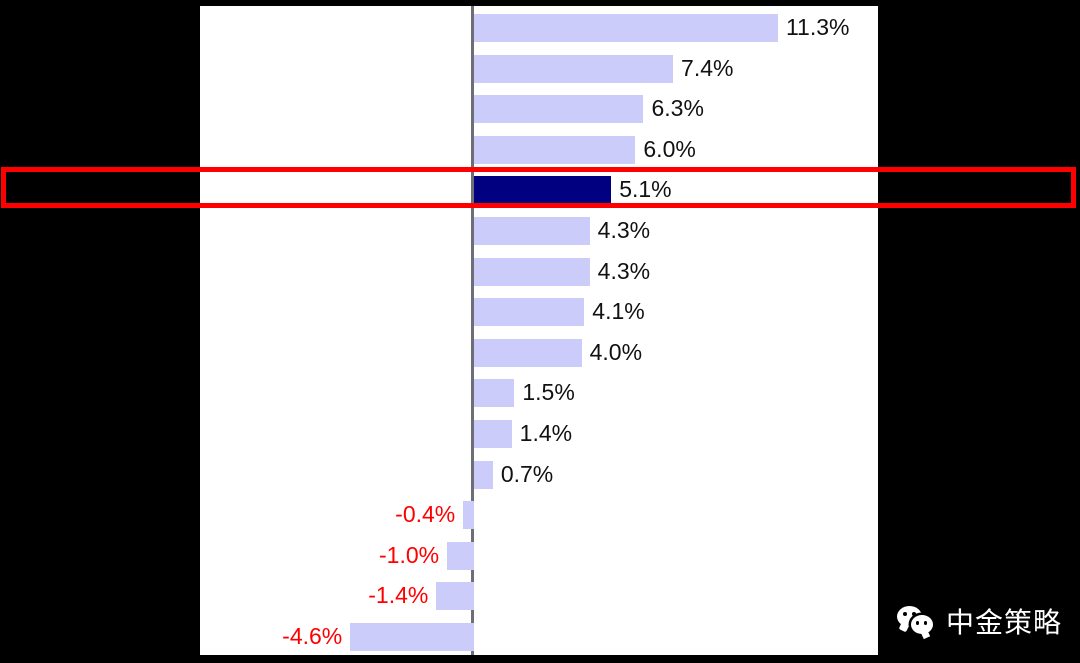  I want to click on bar-row: 4.0%, so click(539, 353).